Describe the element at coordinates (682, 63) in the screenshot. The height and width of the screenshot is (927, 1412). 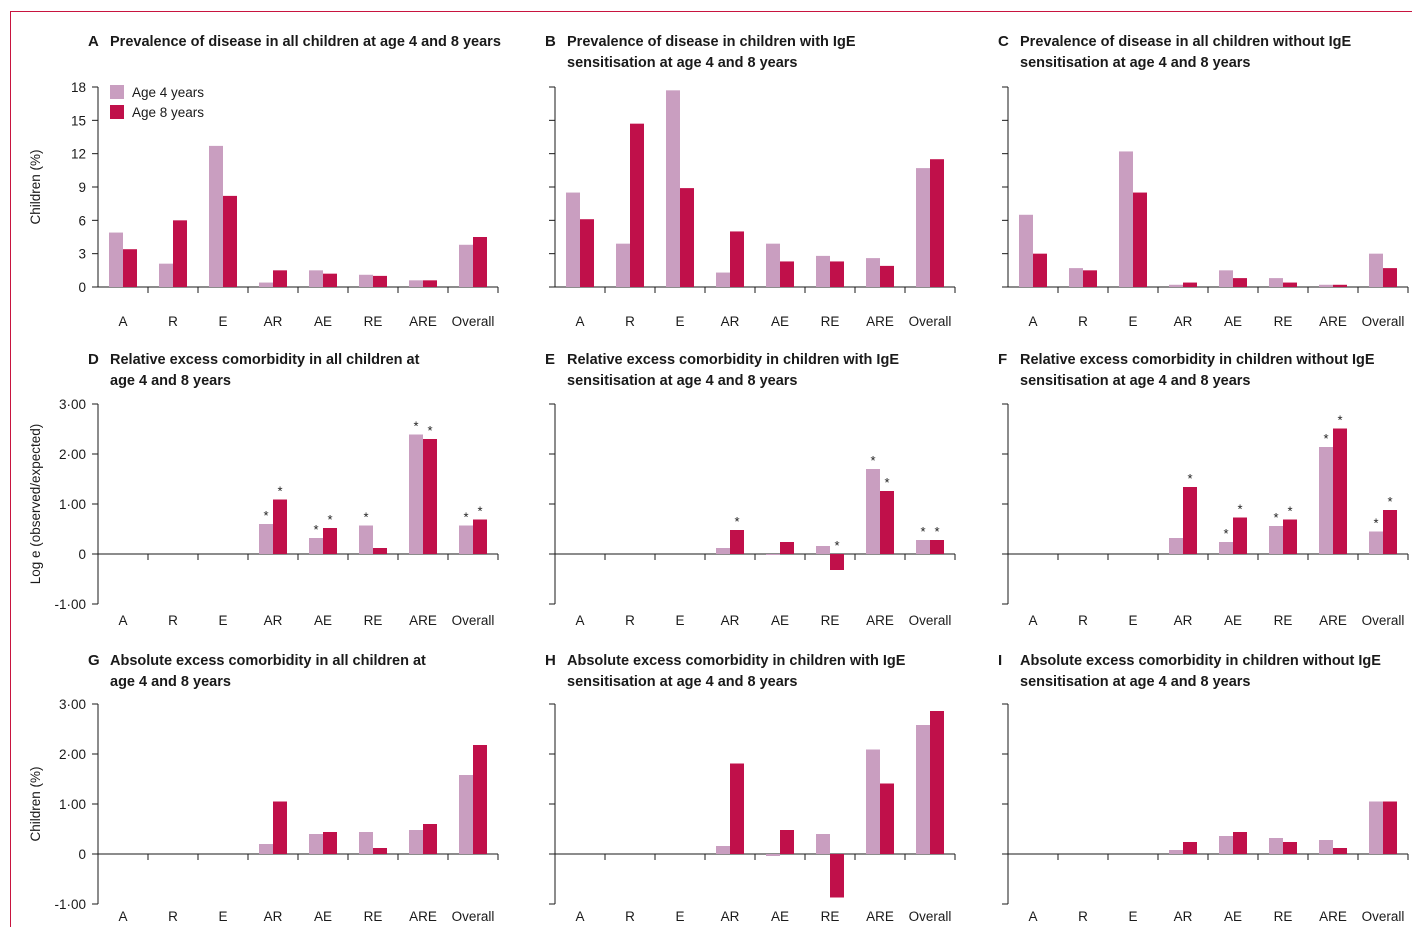
I see `panel-title: sensitisation at age 4 and 8 years` at that location.